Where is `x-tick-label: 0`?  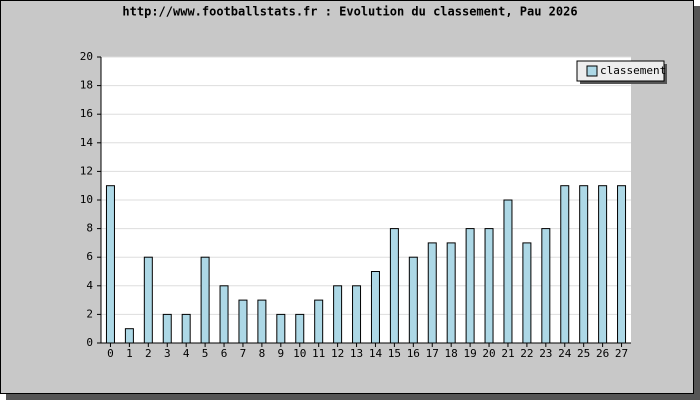
x-tick-label: 0 is located at coordinates (110, 353).